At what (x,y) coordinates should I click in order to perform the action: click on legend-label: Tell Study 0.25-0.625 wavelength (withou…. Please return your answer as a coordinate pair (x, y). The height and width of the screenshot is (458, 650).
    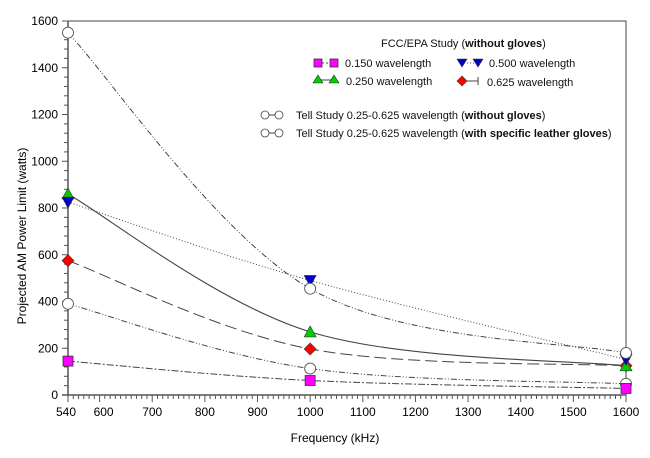
    Looking at the image, I should click on (420, 116).